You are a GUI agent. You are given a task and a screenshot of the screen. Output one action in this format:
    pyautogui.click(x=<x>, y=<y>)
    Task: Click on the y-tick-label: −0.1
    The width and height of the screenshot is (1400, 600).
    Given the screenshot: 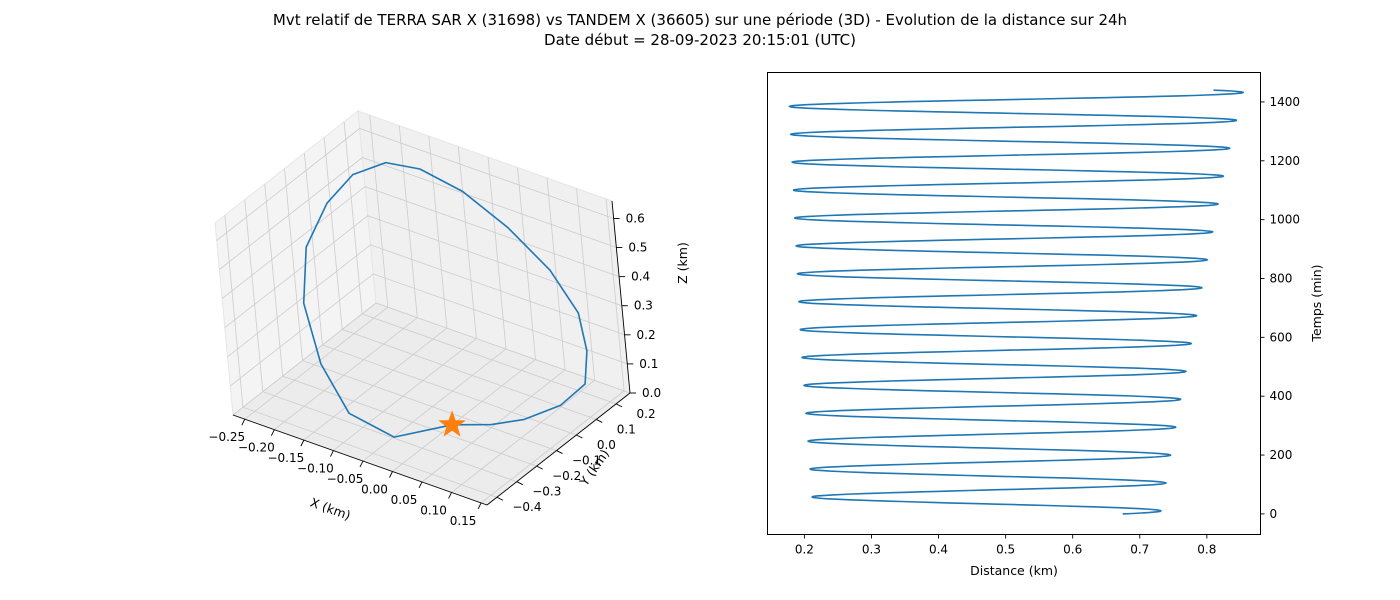 What is the action you would take?
    pyautogui.click(x=586, y=461)
    